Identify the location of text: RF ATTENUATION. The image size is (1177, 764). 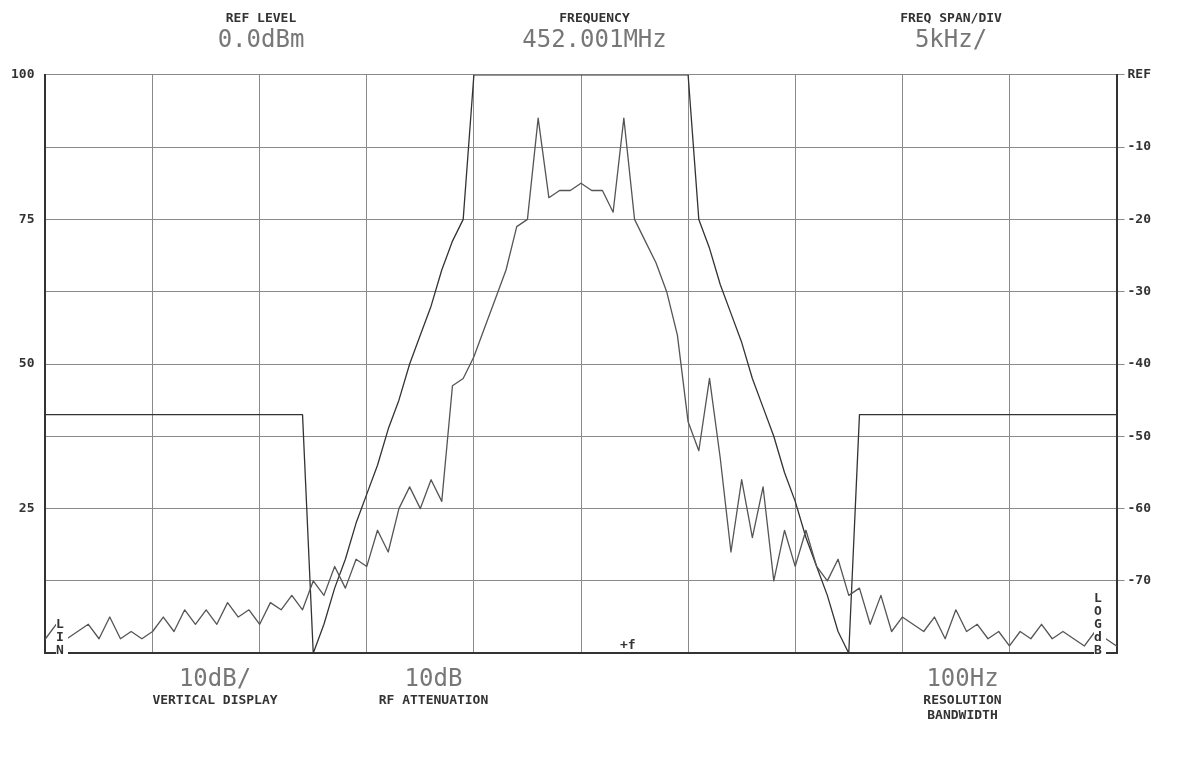
(433, 699).